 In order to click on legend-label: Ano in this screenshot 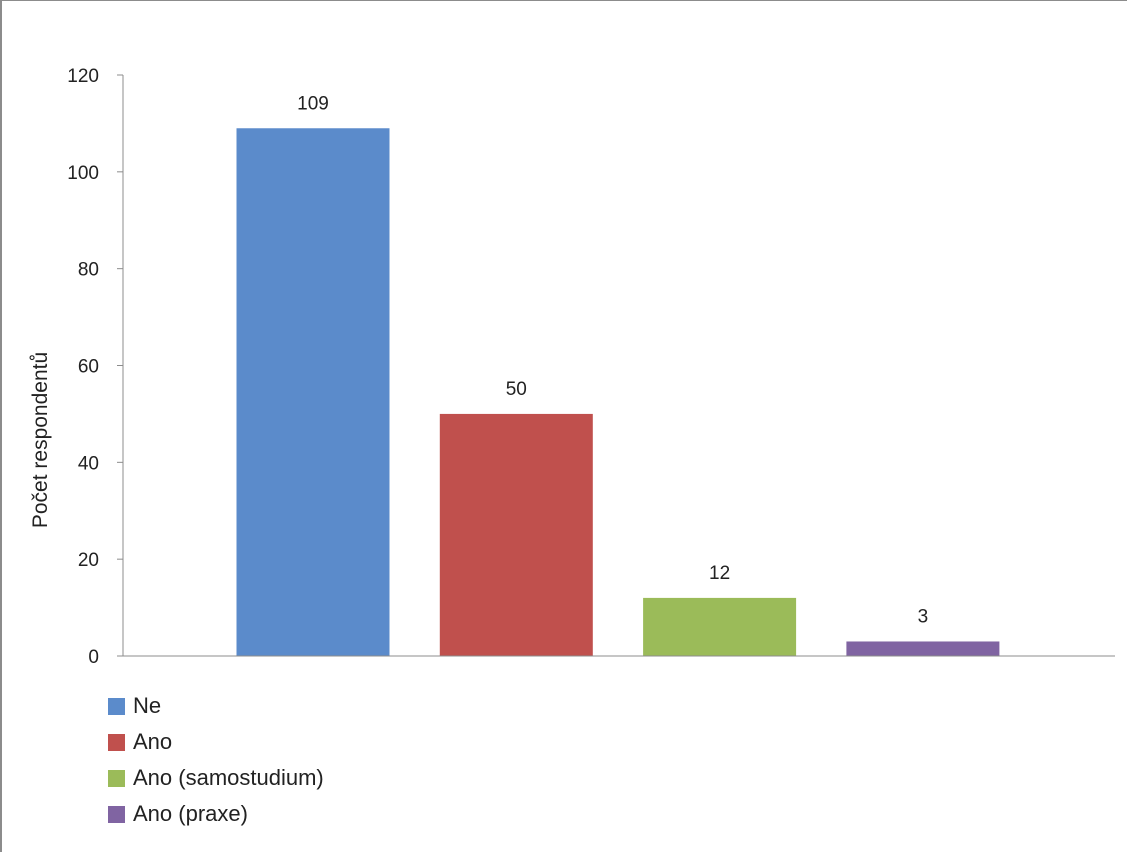, I will do `click(153, 741)`.